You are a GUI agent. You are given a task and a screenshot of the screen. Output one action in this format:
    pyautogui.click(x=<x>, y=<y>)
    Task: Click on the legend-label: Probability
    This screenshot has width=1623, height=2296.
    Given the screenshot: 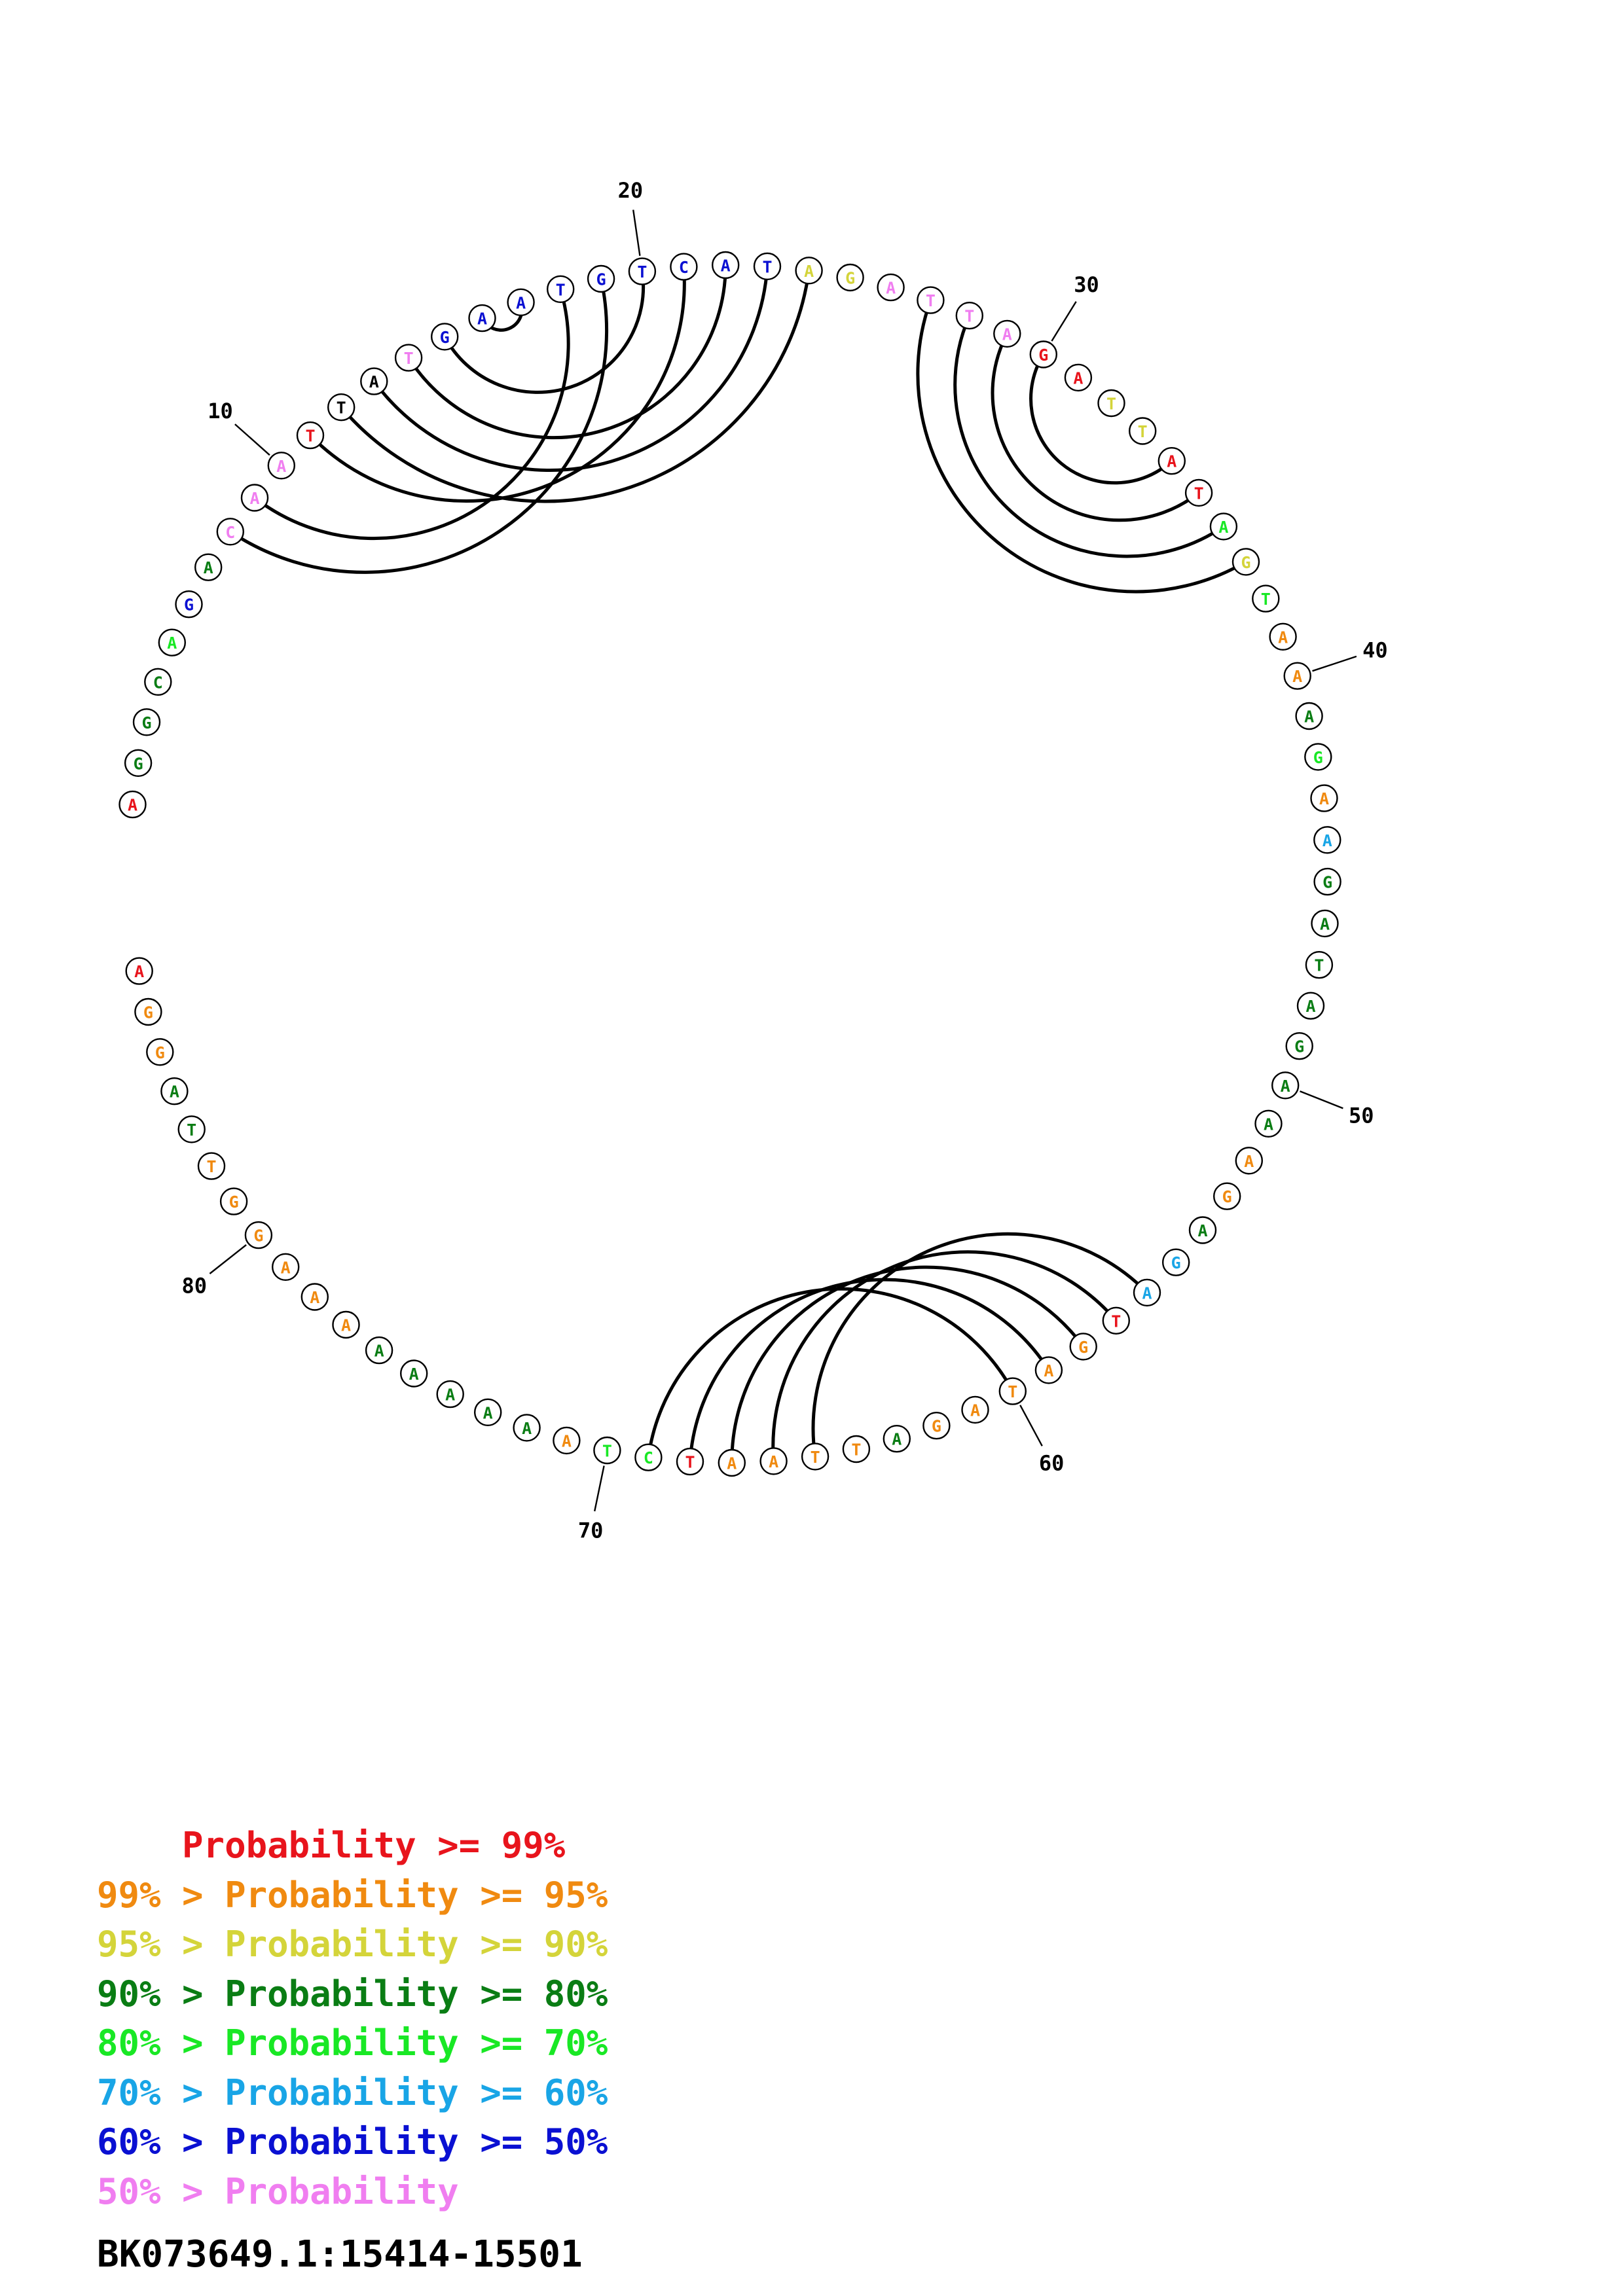 What is the action you would take?
    pyautogui.click(x=342, y=2191)
    